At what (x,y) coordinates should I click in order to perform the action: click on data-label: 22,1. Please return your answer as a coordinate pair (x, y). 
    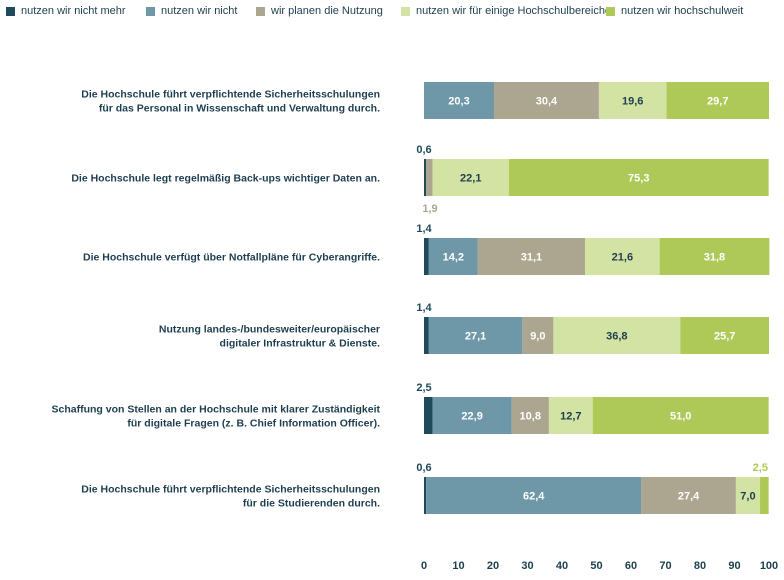
    Looking at the image, I should click on (470, 179).